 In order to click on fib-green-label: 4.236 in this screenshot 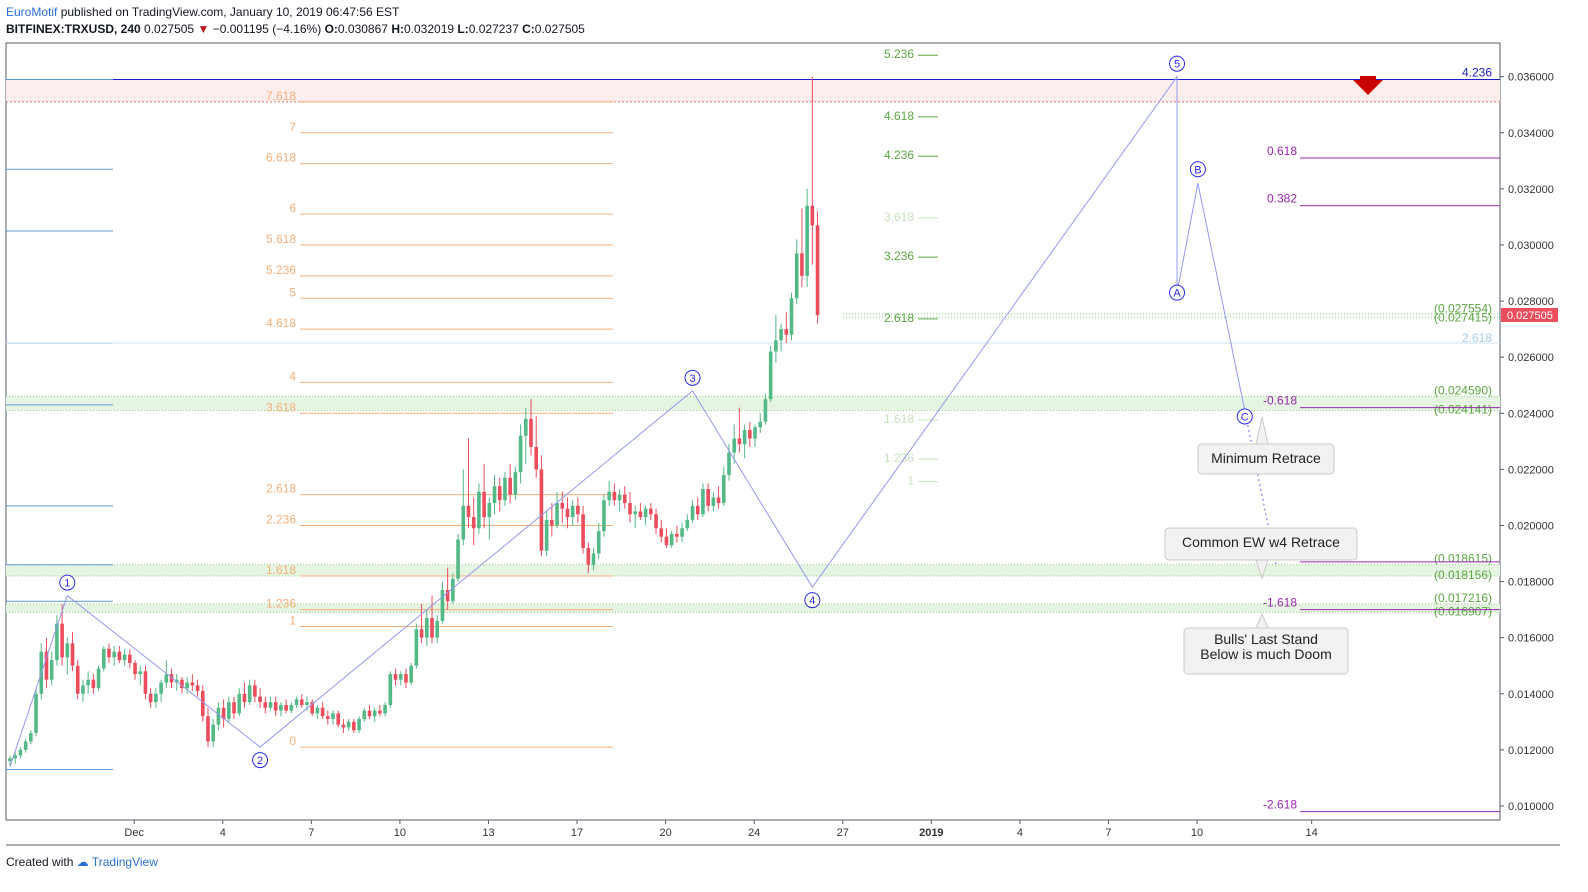, I will do `click(899, 155)`.